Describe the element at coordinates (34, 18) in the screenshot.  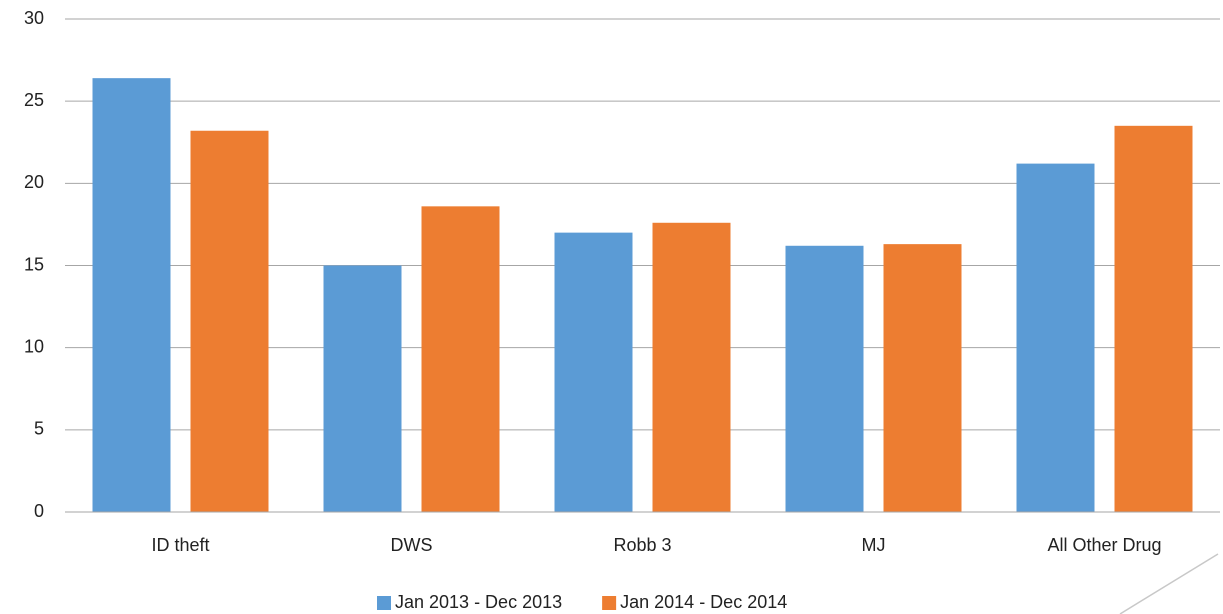
I see `y-tick-label: 30` at that location.